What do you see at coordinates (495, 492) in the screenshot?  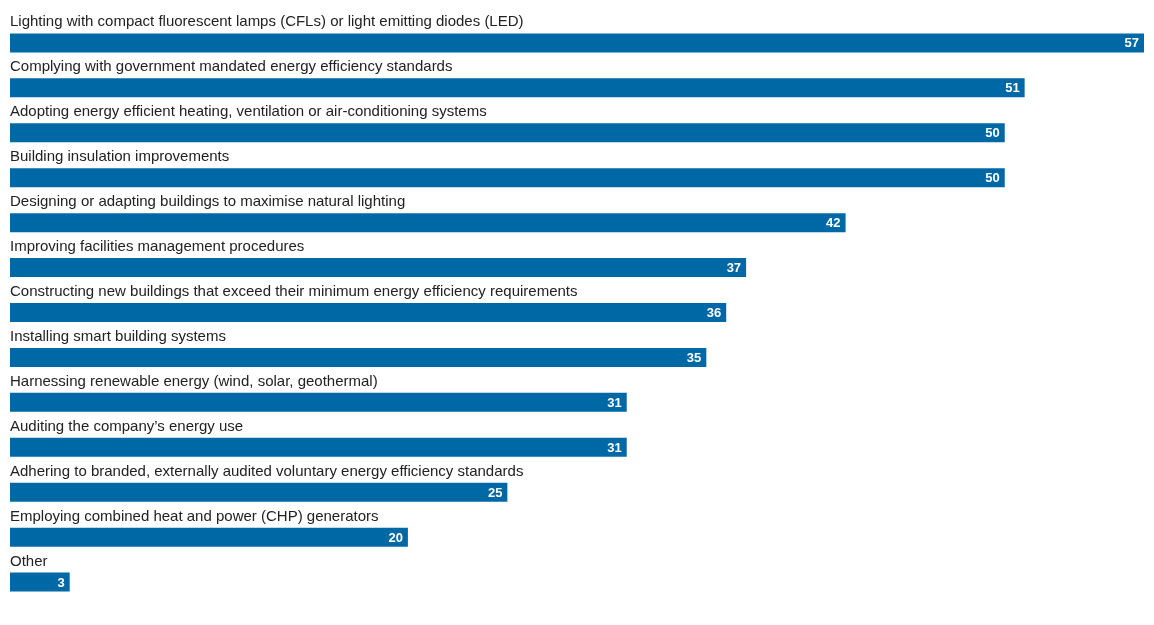 I see `data-label: 25` at bounding box center [495, 492].